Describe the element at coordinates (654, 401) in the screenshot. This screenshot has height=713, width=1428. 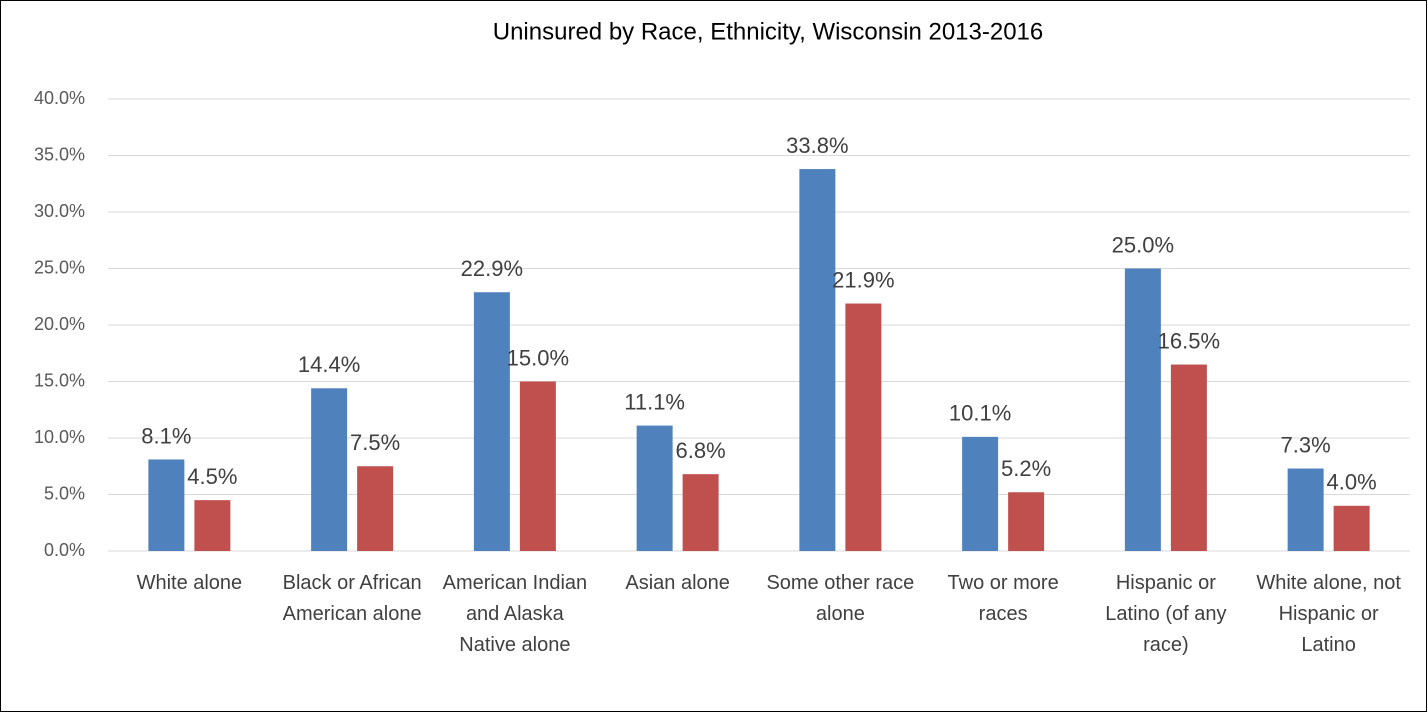
I see `data-label: 11.1%` at that location.